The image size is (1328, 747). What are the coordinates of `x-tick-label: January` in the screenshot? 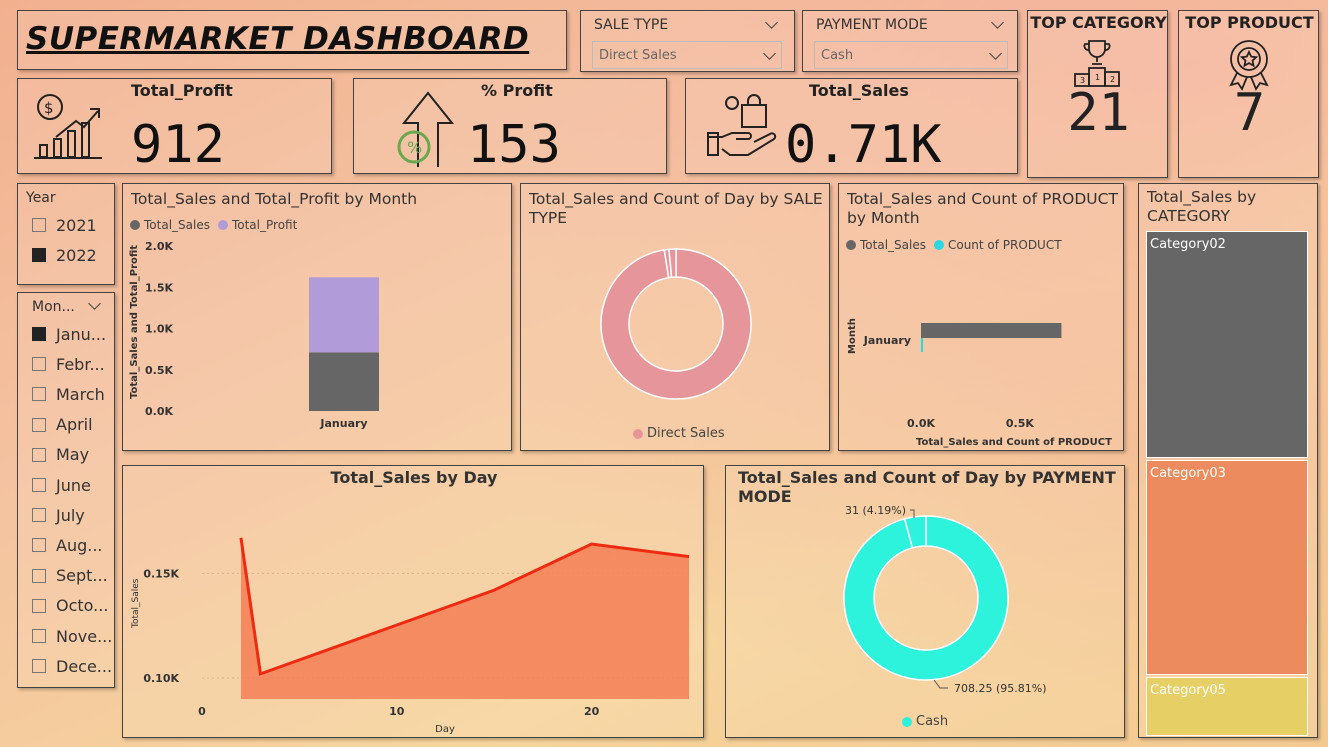 It's located at (343, 423).